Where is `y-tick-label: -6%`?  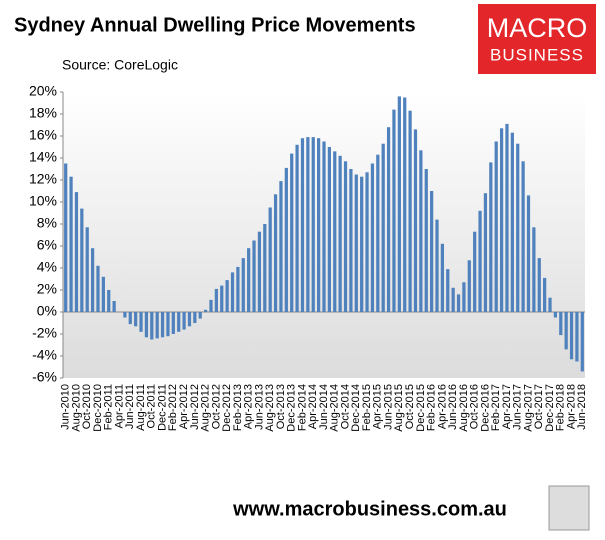
y-tick-label: -6% is located at coordinates (44, 377).